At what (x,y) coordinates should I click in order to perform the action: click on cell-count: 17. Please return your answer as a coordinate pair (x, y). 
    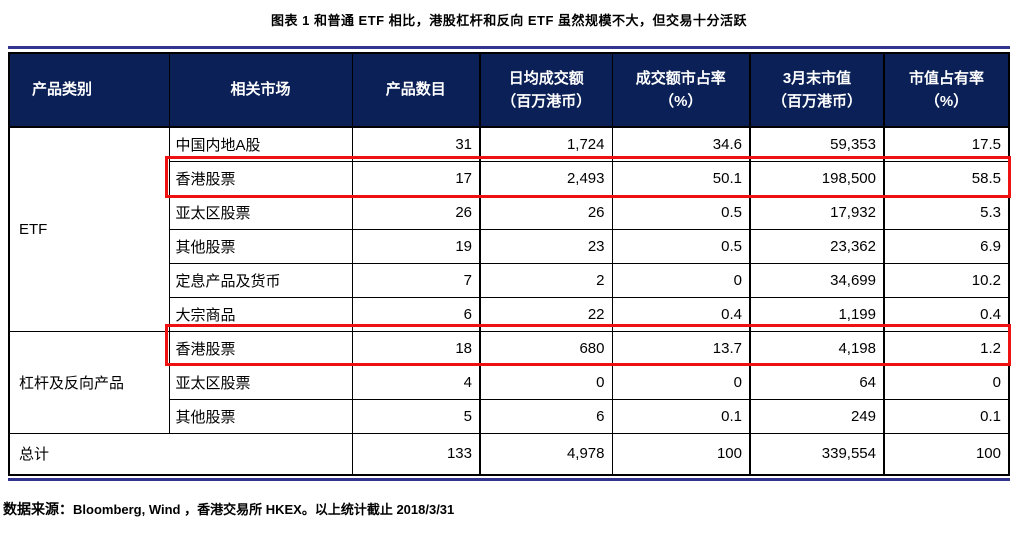
    Looking at the image, I should click on (416, 178).